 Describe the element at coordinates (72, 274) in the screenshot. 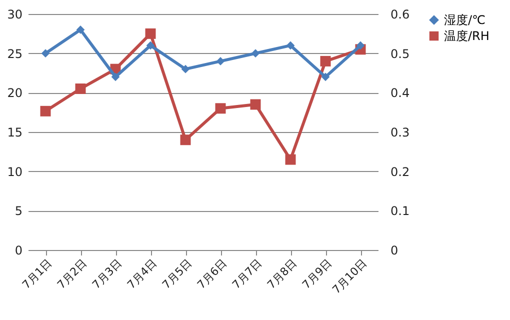

I see `x-tick-label: 7月2日` at that location.